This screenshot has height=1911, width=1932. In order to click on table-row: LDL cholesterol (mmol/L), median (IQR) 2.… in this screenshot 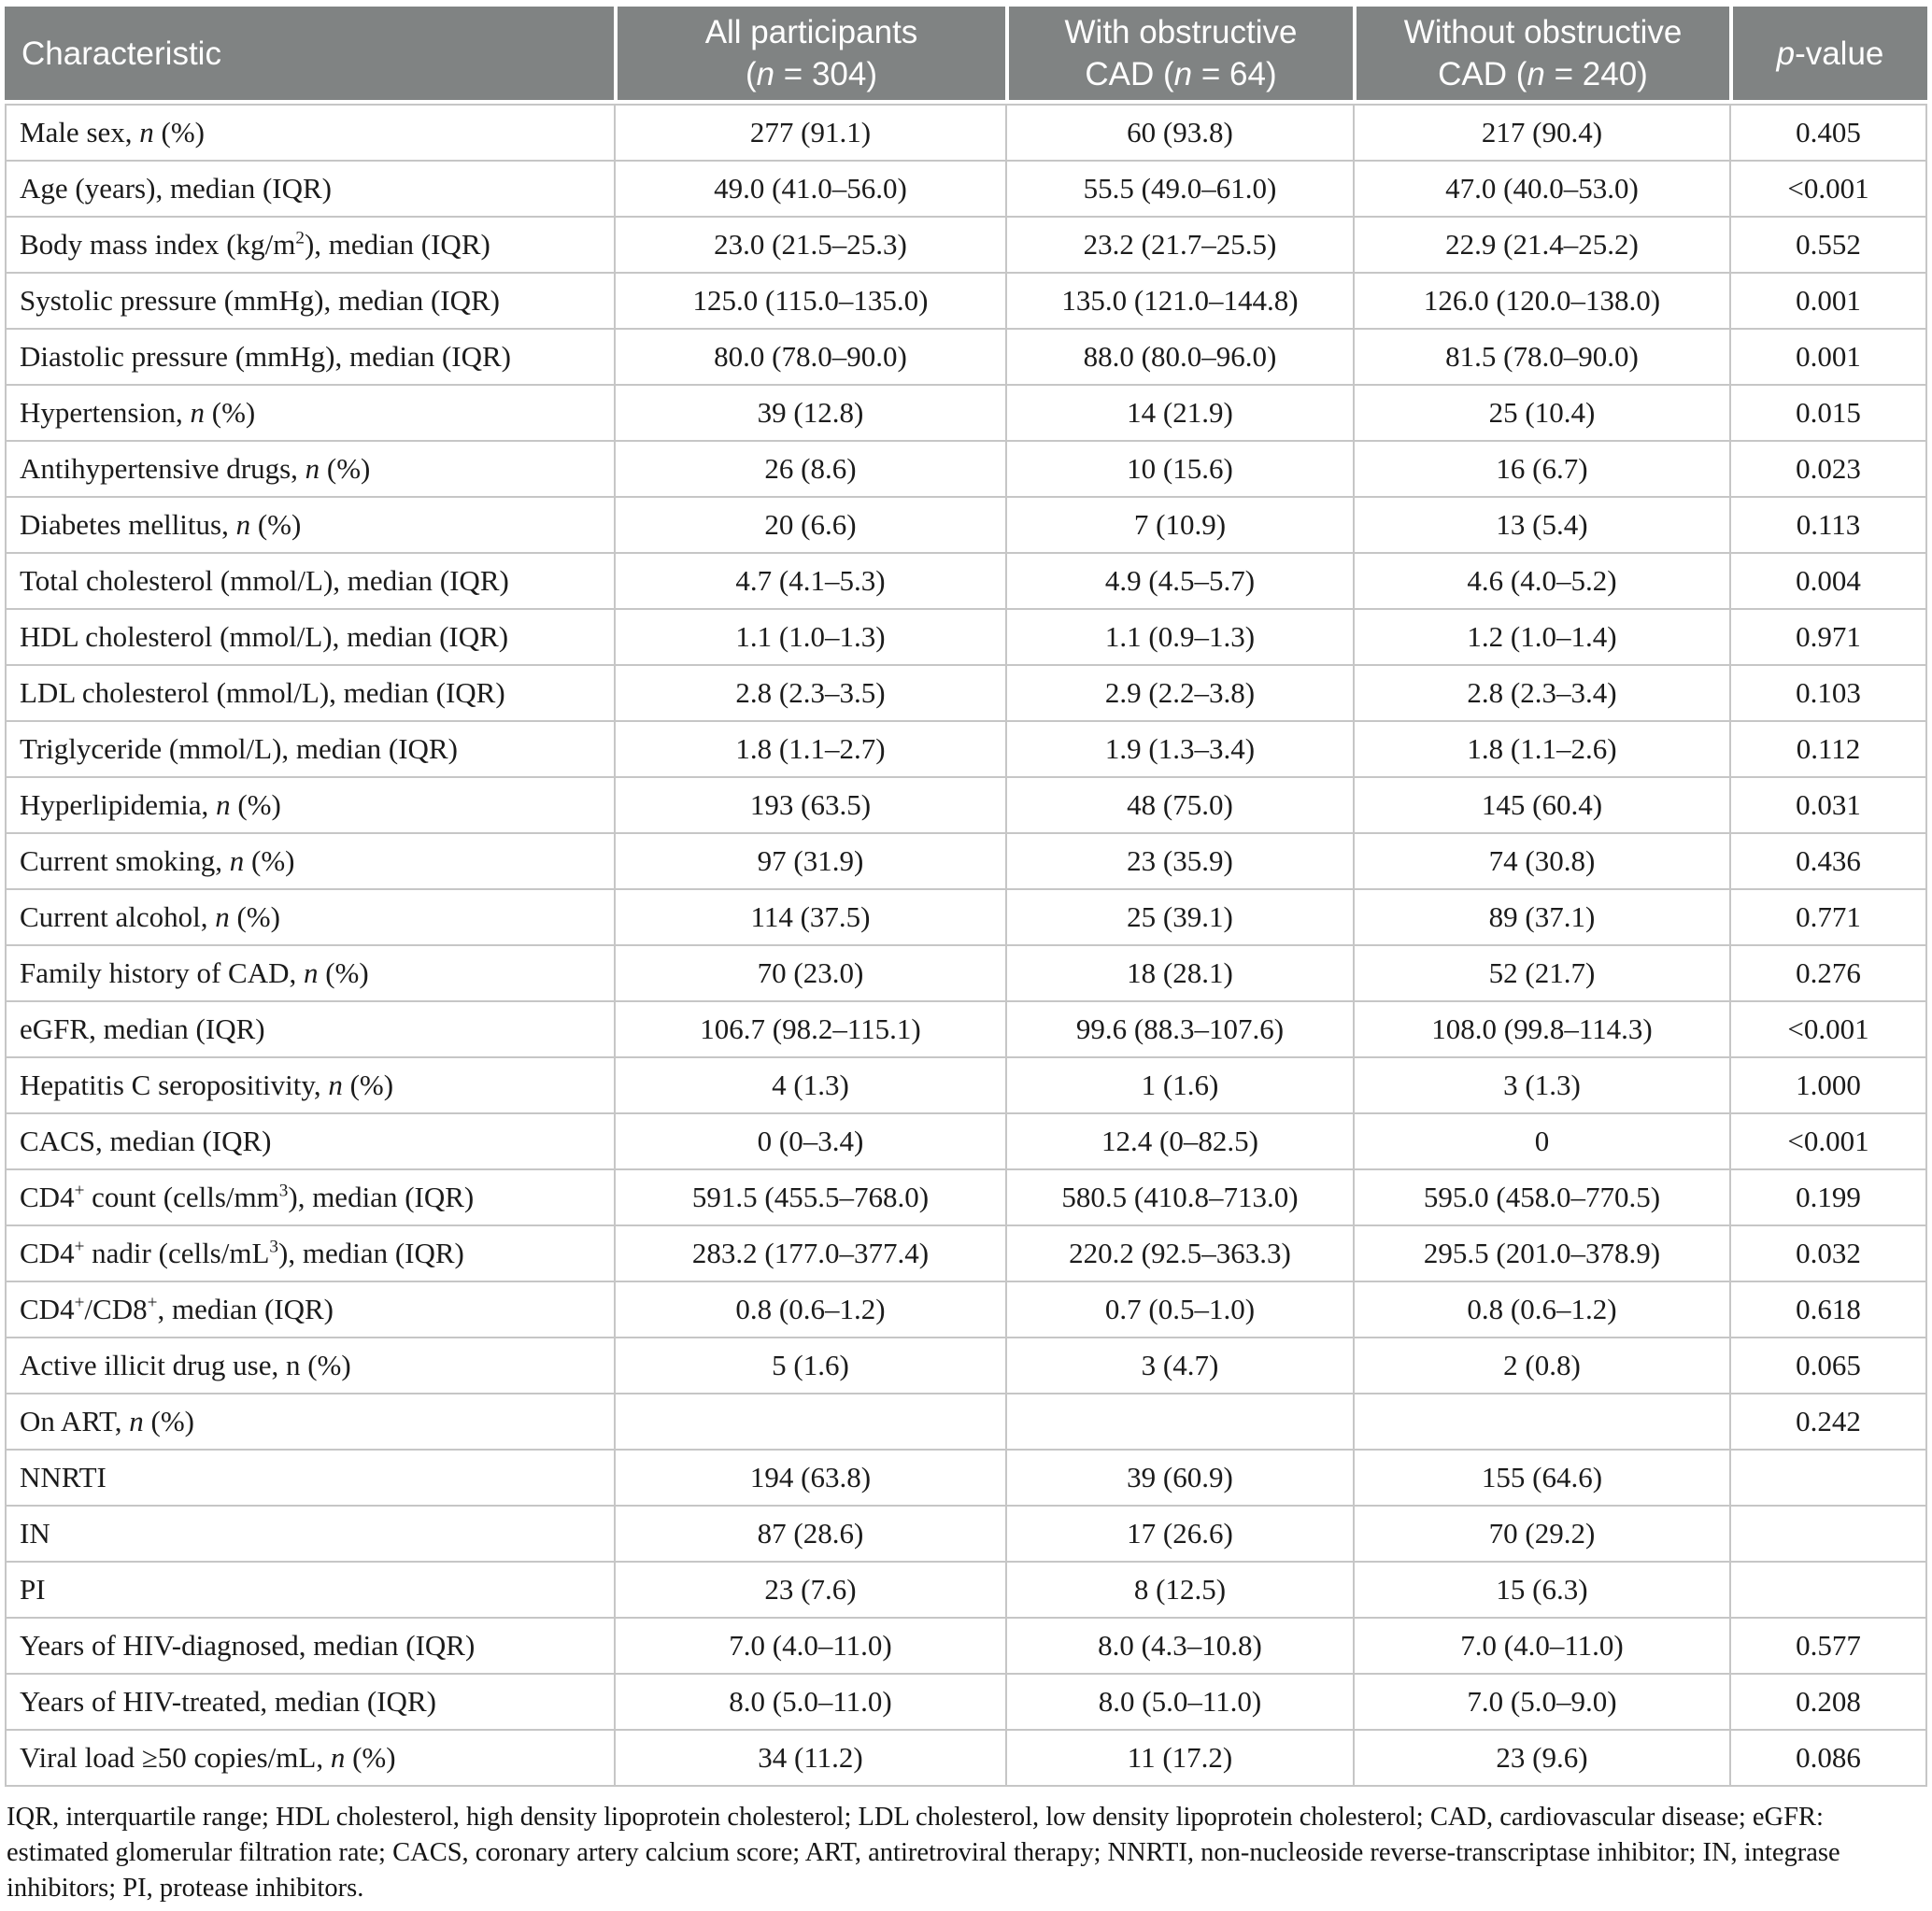, I will do `click(966, 692)`.